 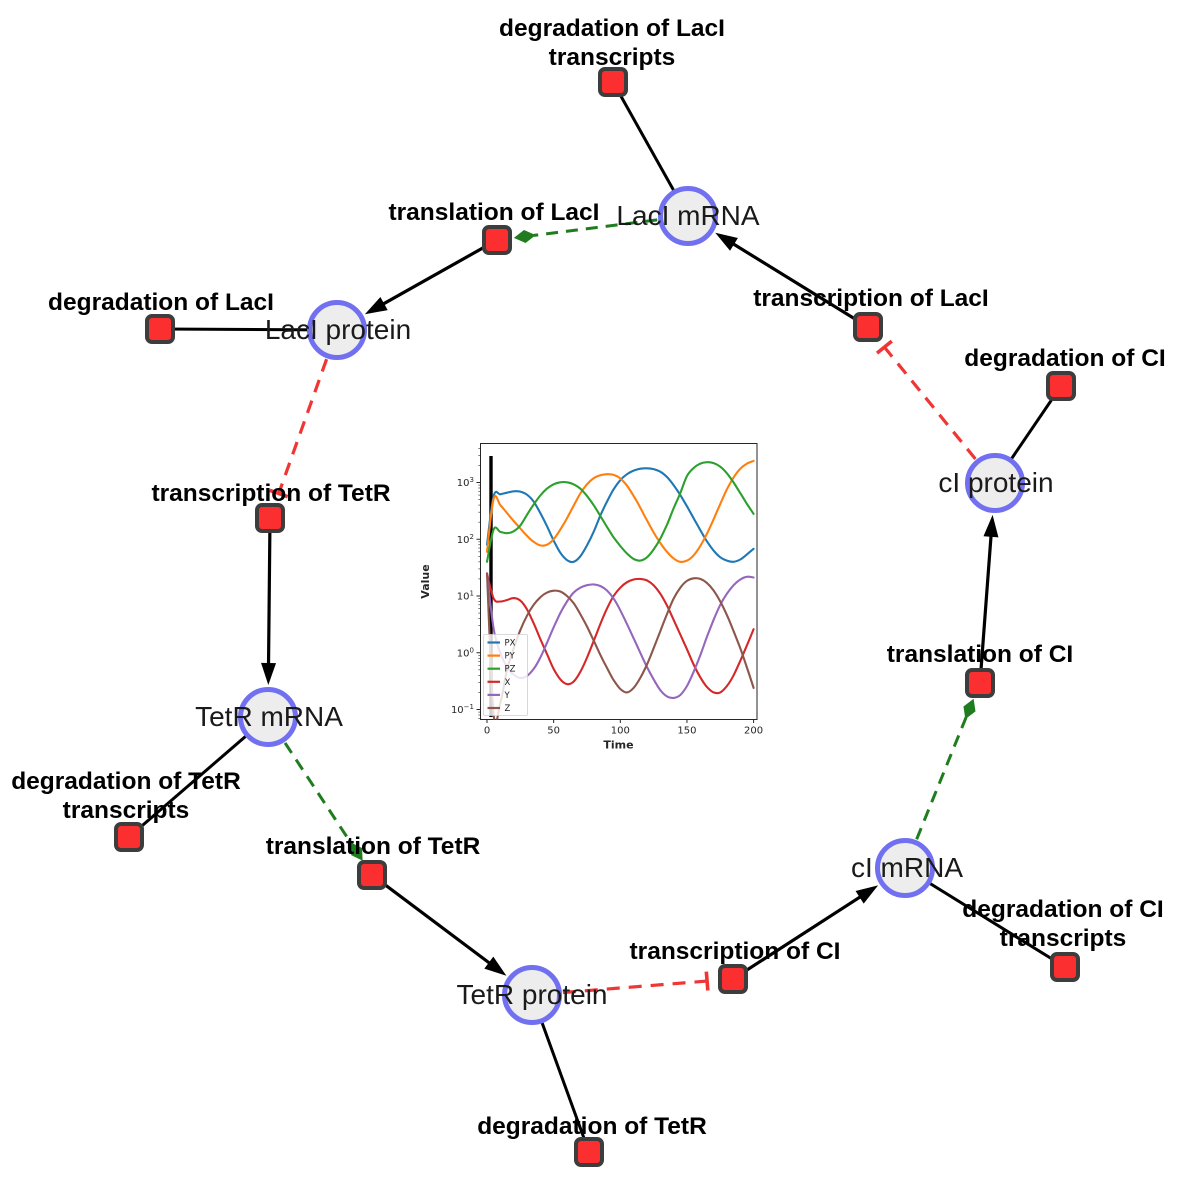 I want to click on species-node-tetr_mrna, so click(x=268, y=717).